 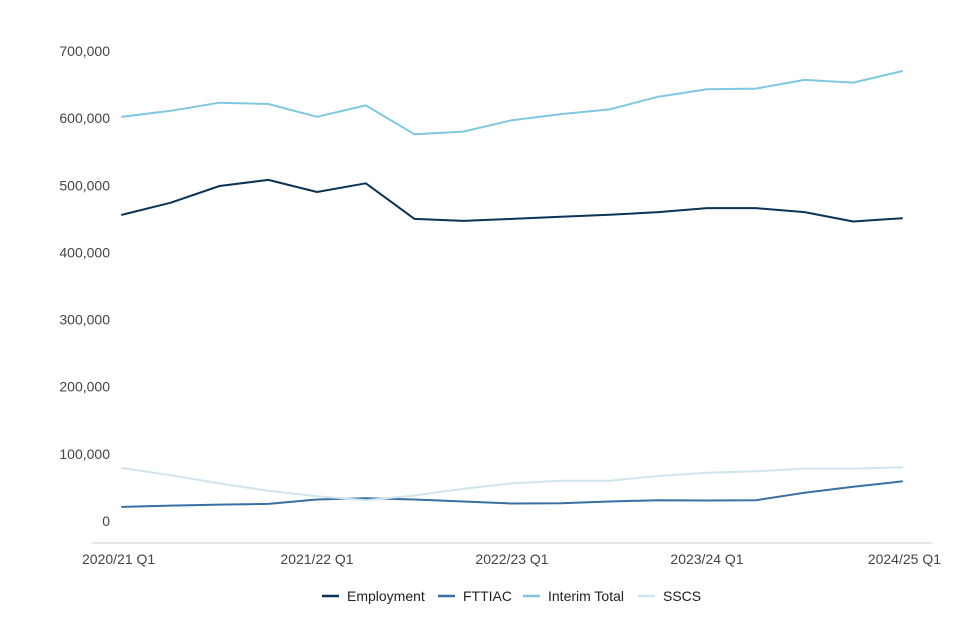 I want to click on legend-label-sscs: SSCS, so click(x=682, y=596).